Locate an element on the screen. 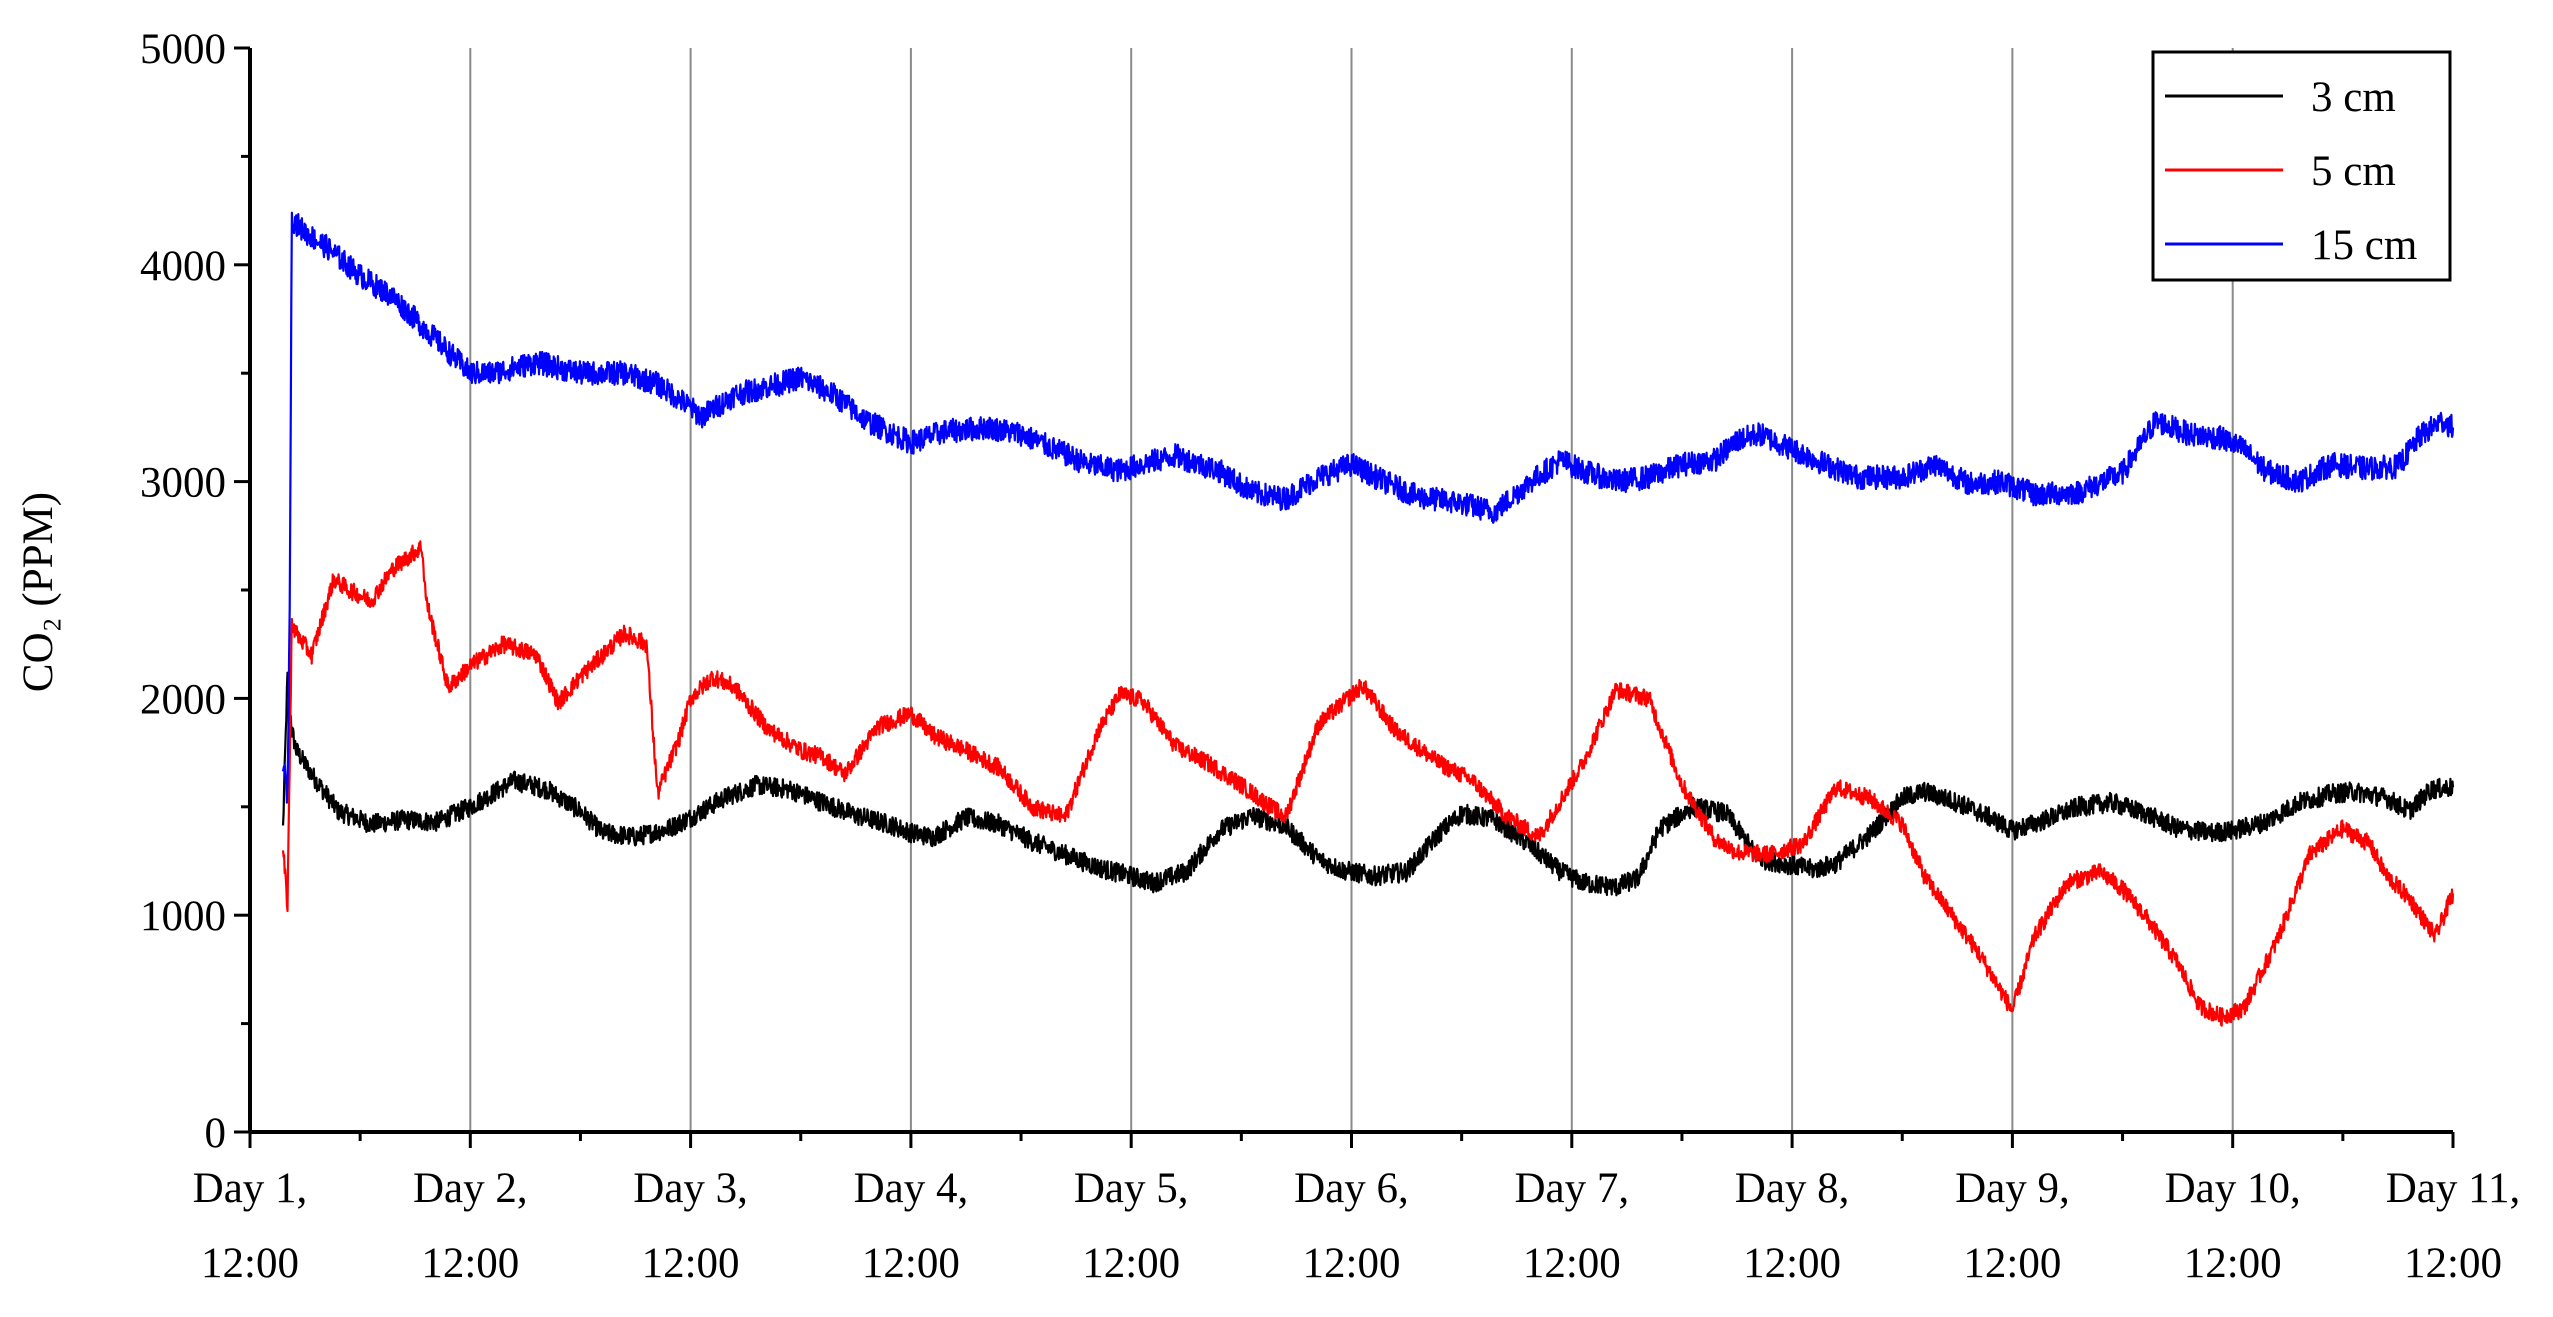 This screenshot has height=1317, width=2553. y-tick-label: 3000 is located at coordinates (183, 483).